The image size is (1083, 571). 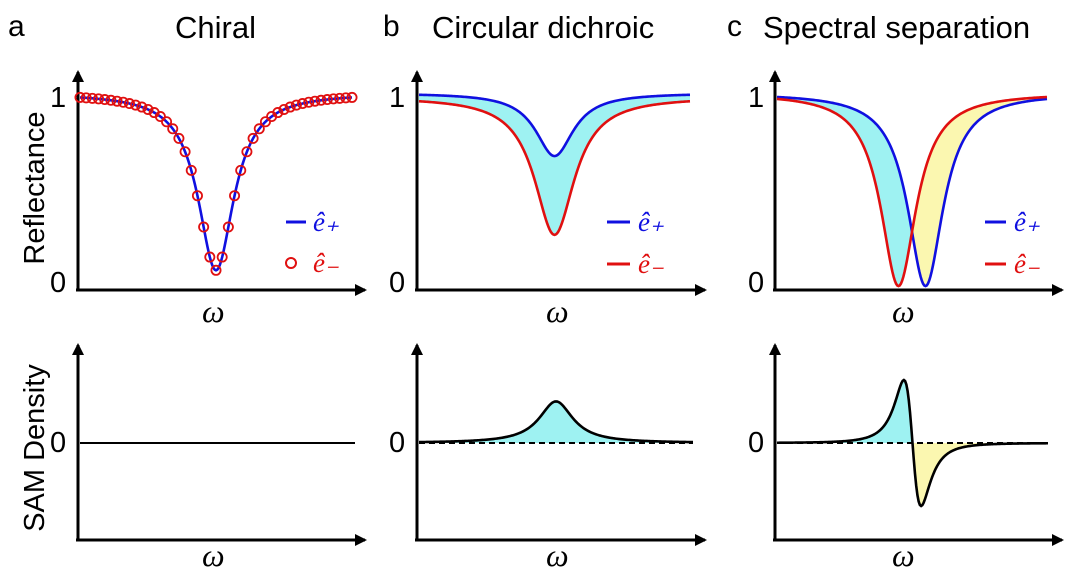 I want to click on panel-c-sam-plot: 0 ω, so click(x=906, y=457).